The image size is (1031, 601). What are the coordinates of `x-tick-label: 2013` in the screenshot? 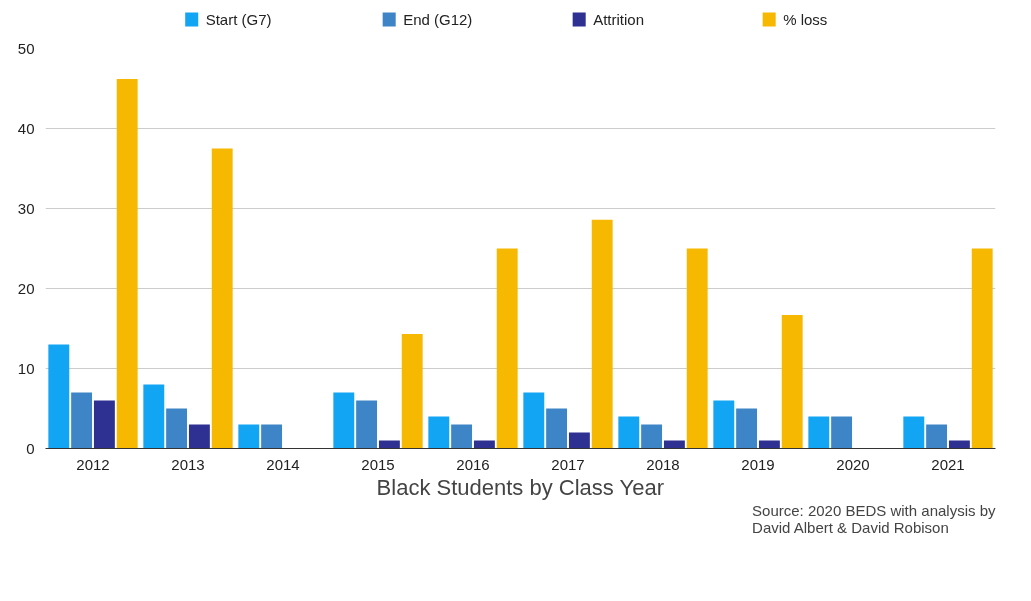 It's located at (188, 464).